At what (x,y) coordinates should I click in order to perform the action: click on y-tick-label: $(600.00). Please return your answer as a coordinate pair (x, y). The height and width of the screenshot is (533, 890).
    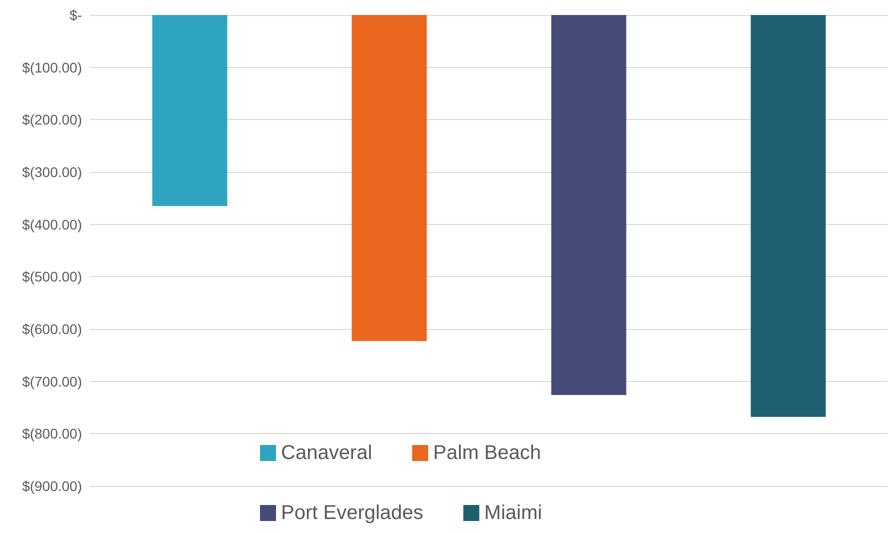
    Looking at the image, I should click on (52, 329).